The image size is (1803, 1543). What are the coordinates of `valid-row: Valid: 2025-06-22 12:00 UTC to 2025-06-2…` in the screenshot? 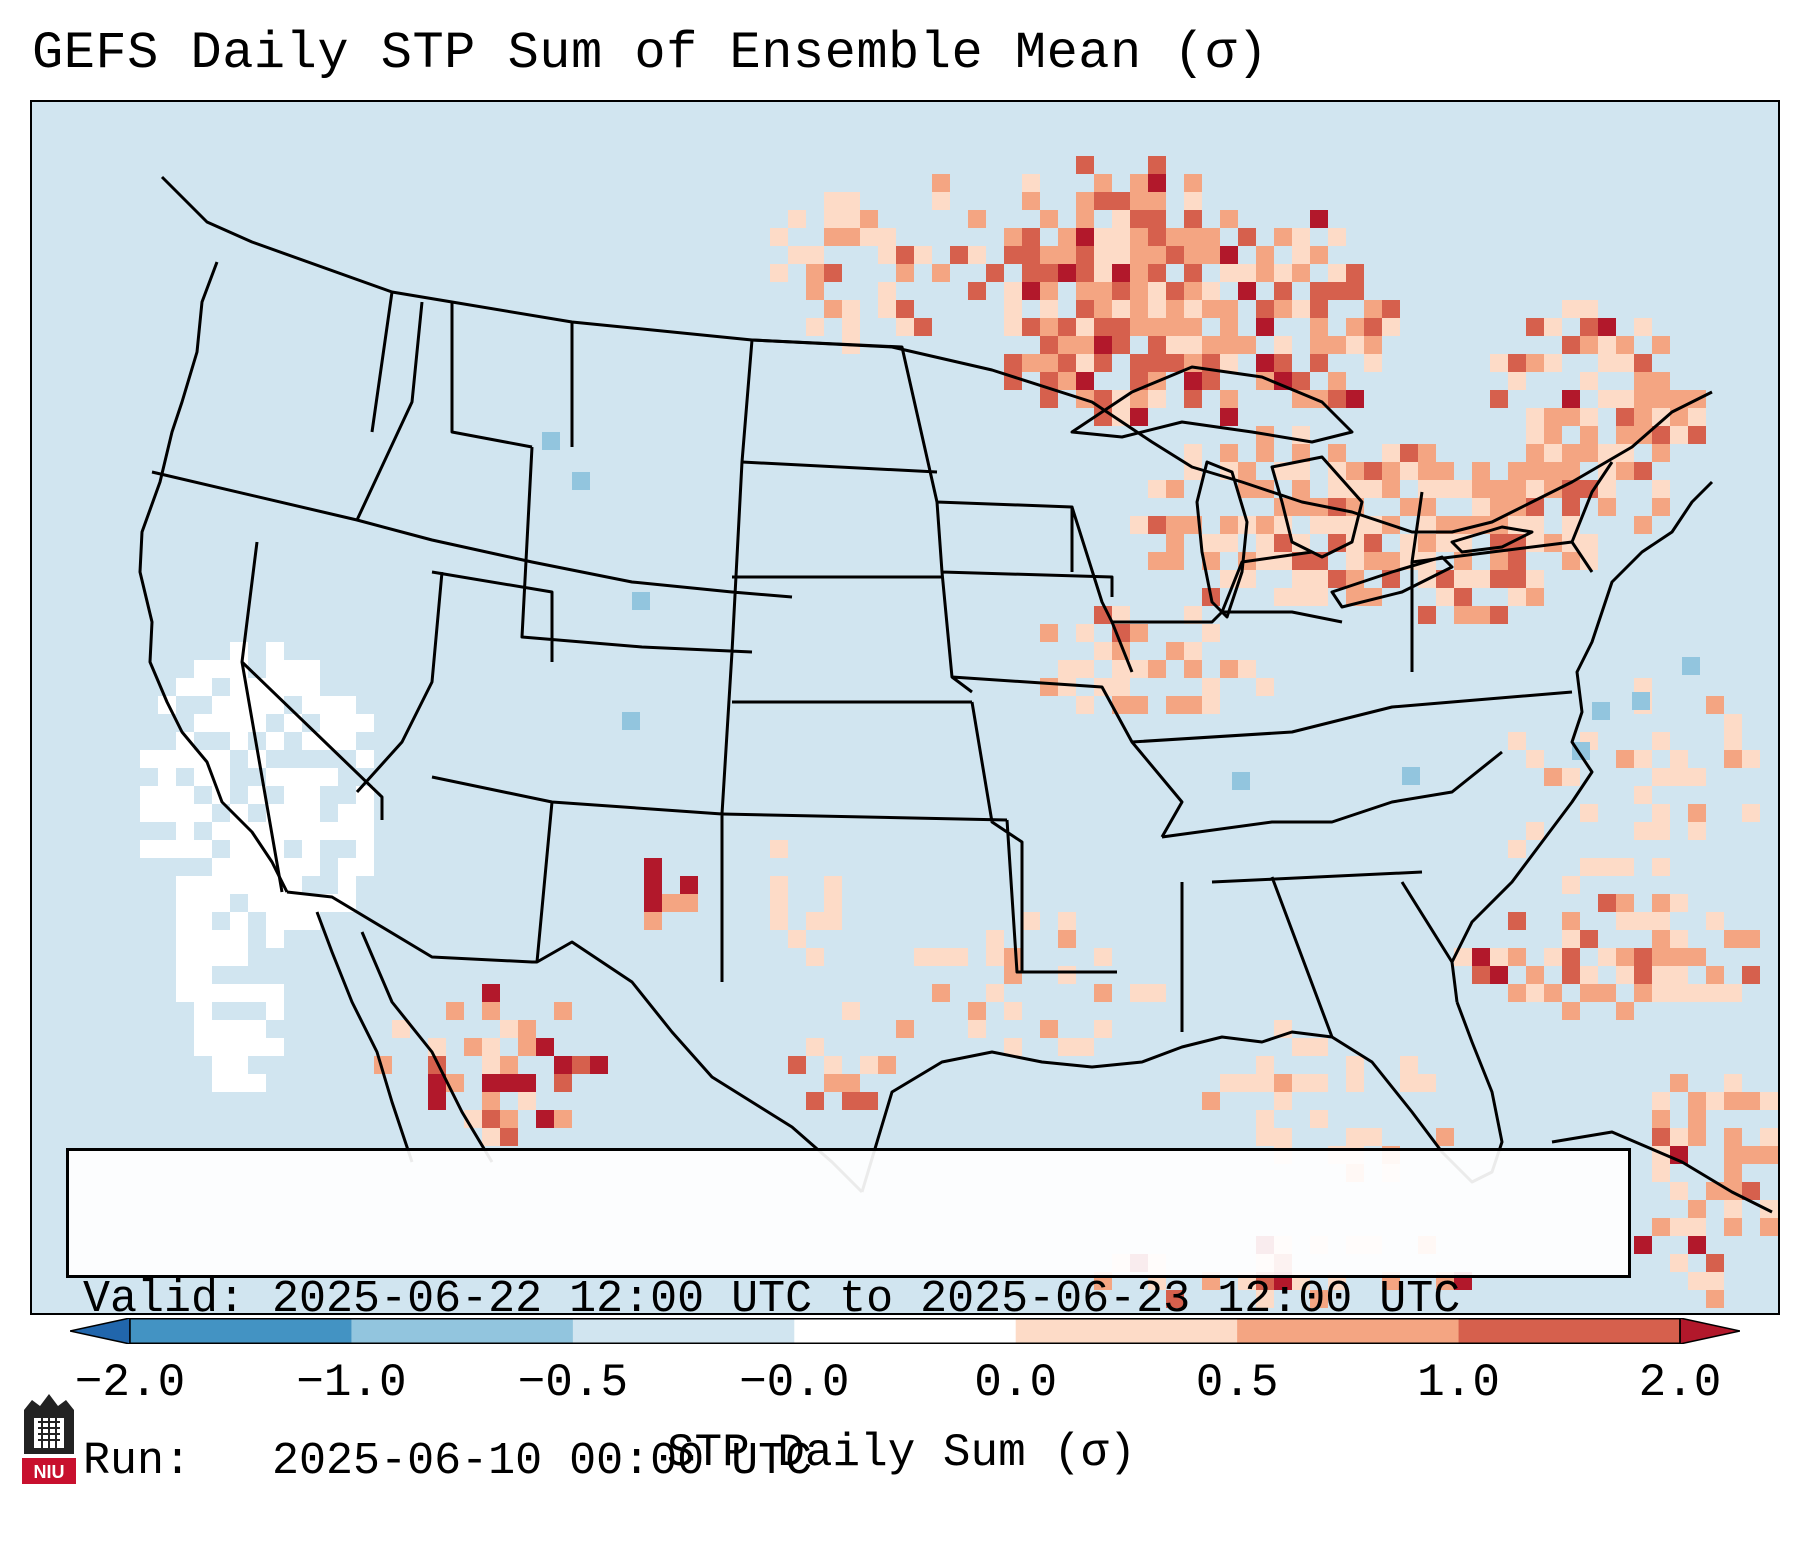 It's located at (848, 1300).